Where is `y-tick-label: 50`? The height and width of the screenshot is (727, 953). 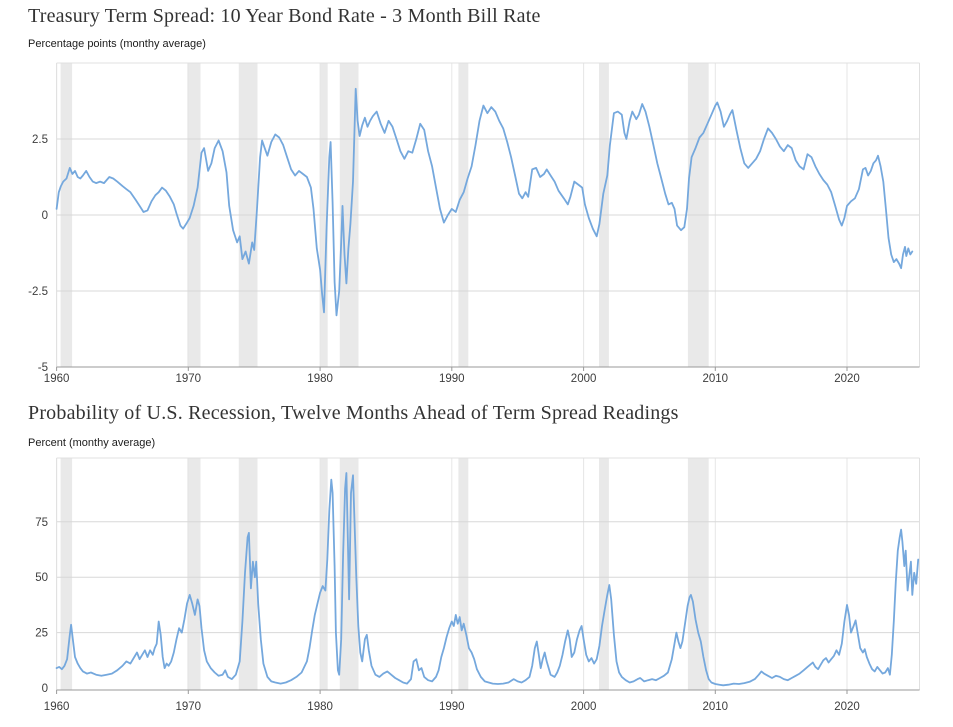
y-tick-label: 50 is located at coordinates (41, 578).